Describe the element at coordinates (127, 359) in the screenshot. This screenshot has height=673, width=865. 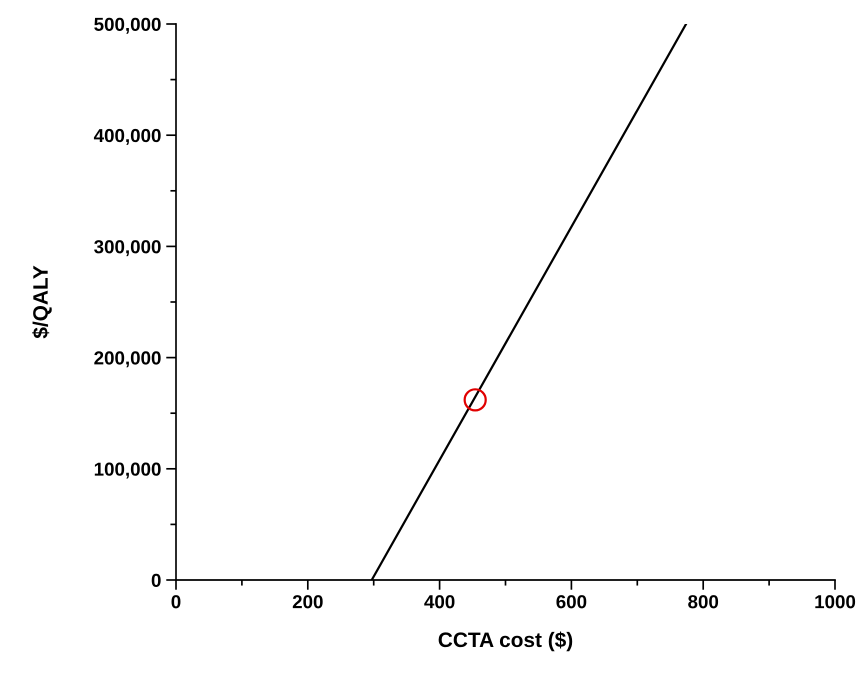
I see `y-tick-label: 200,000` at that location.